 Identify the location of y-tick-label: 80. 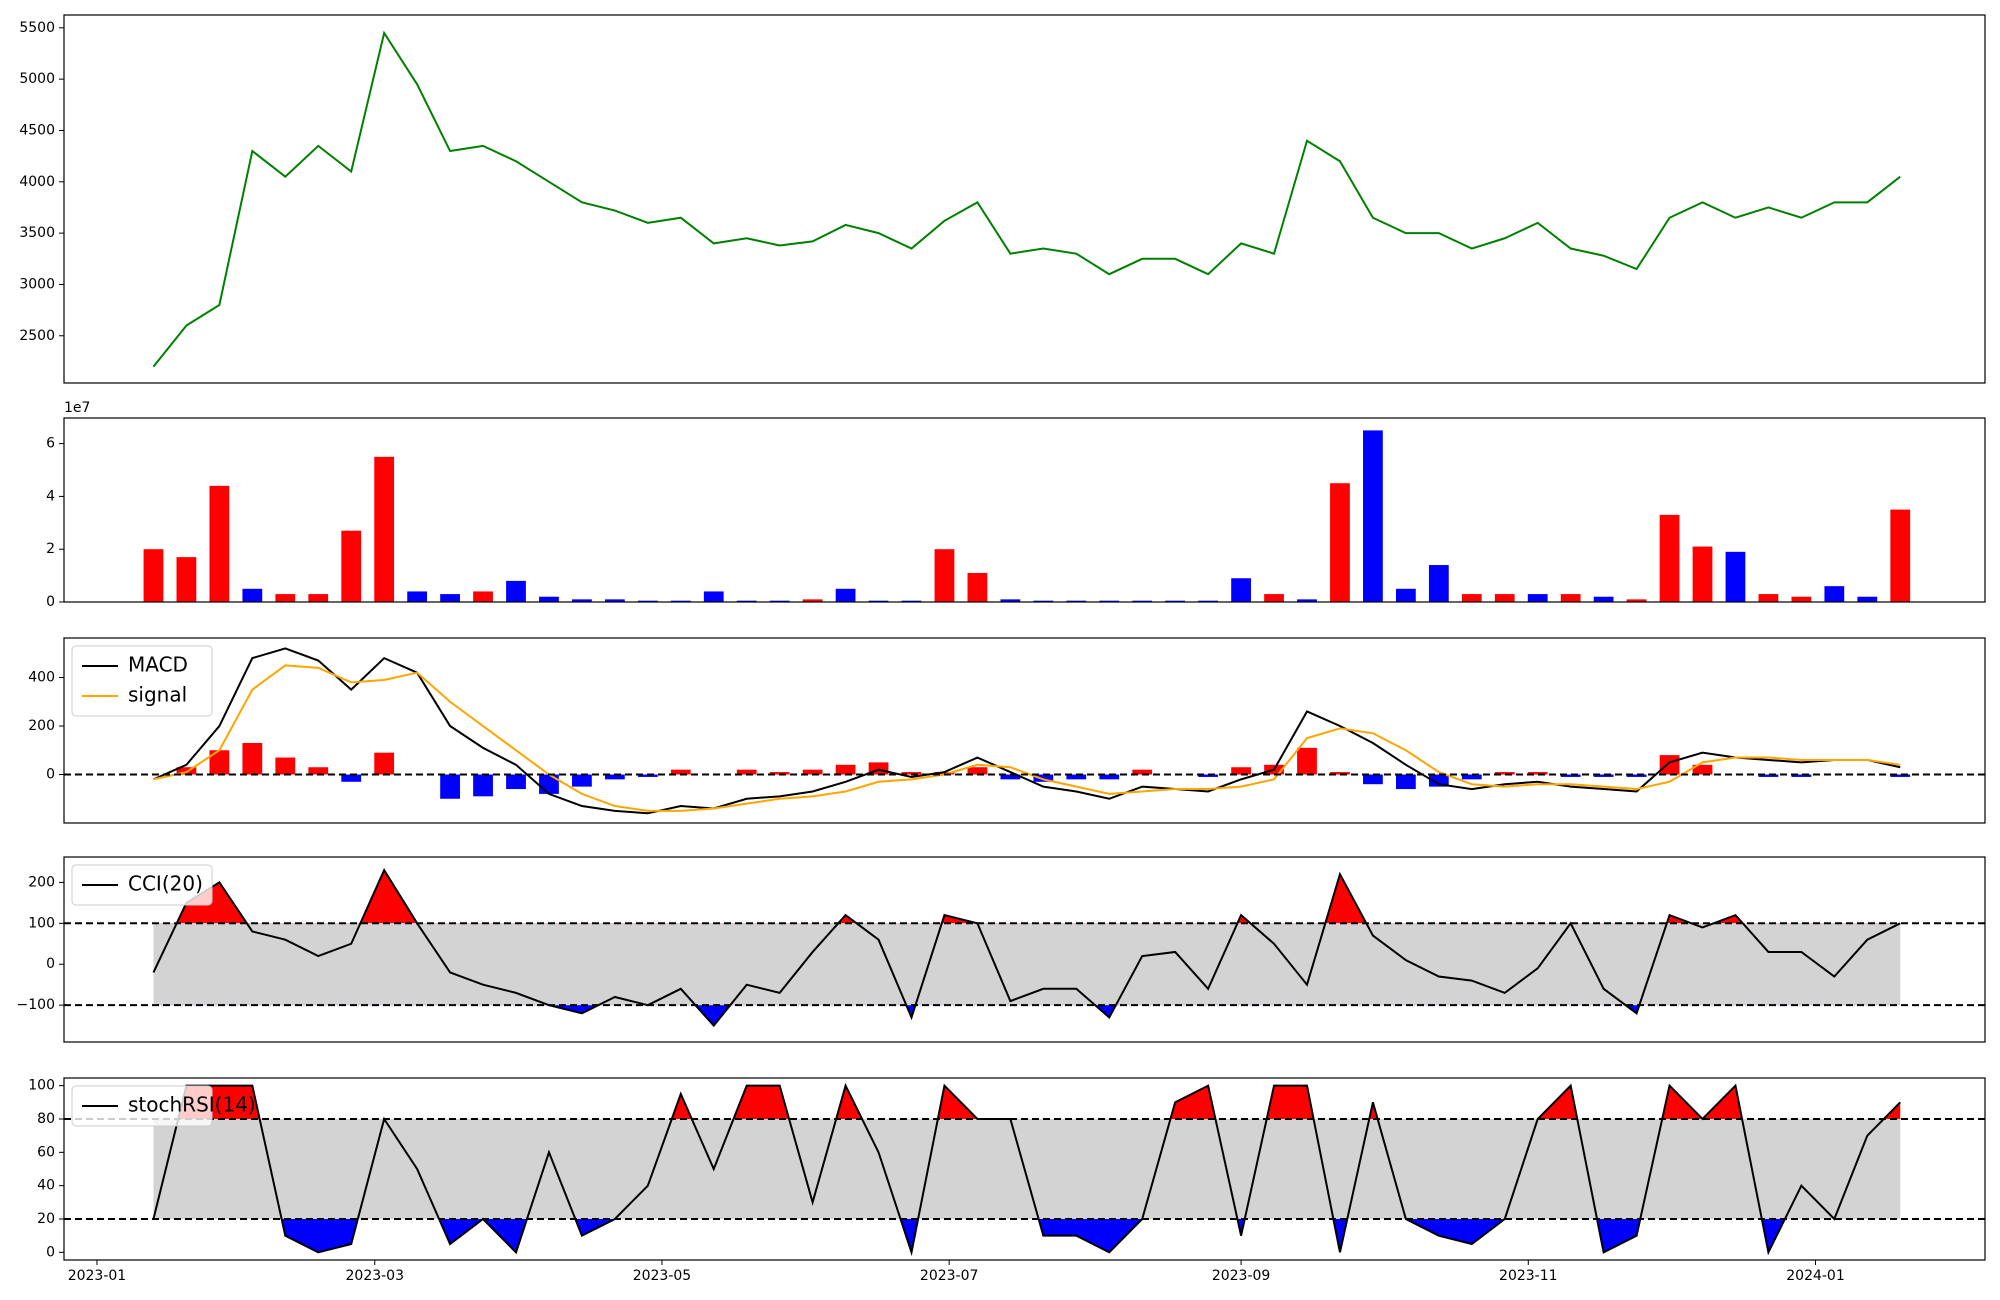
(46, 1119).